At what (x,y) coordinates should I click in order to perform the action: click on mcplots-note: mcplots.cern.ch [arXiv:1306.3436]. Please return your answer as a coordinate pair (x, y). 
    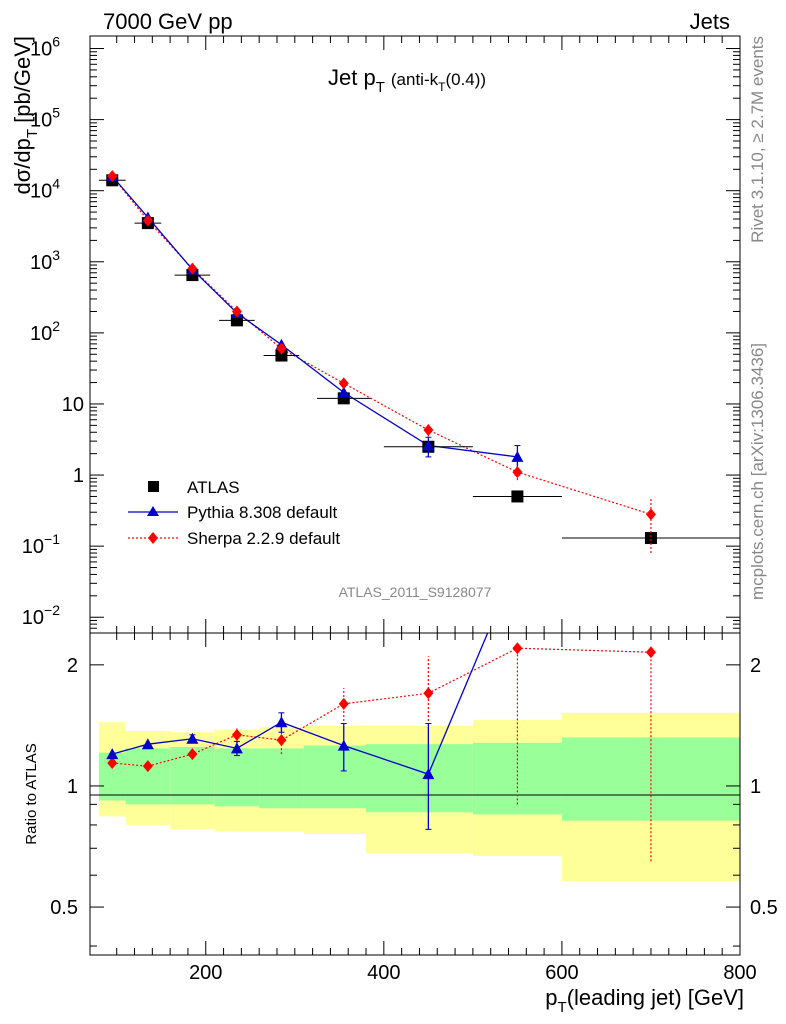
    Looking at the image, I should click on (757, 471).